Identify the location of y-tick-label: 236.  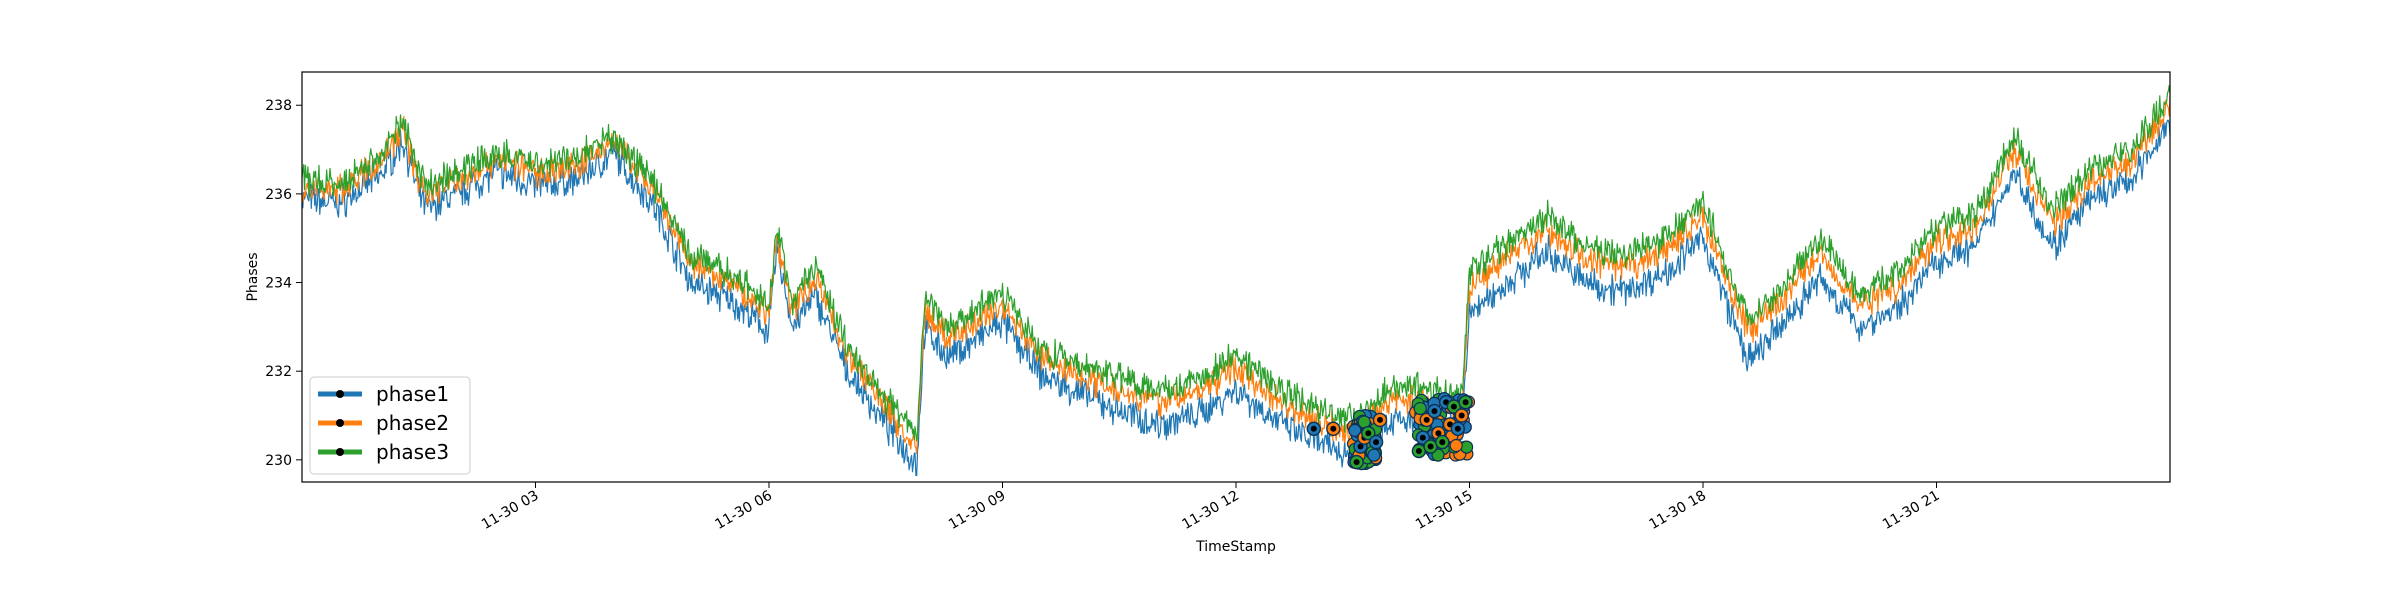
(278, 195).